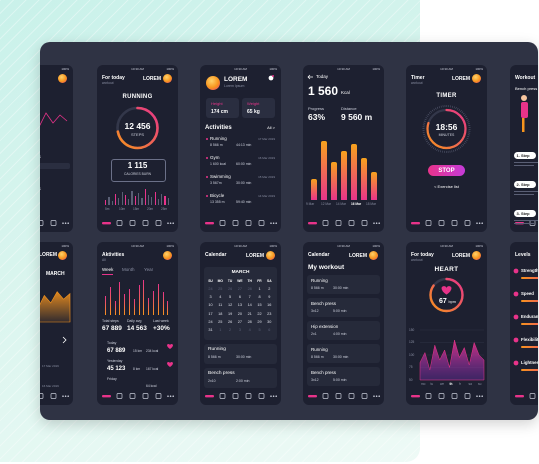  What do you see at coordinates (212, 381) in the screenshot?
I see `event-detail: 2x10` at bounding box center [212, 381].